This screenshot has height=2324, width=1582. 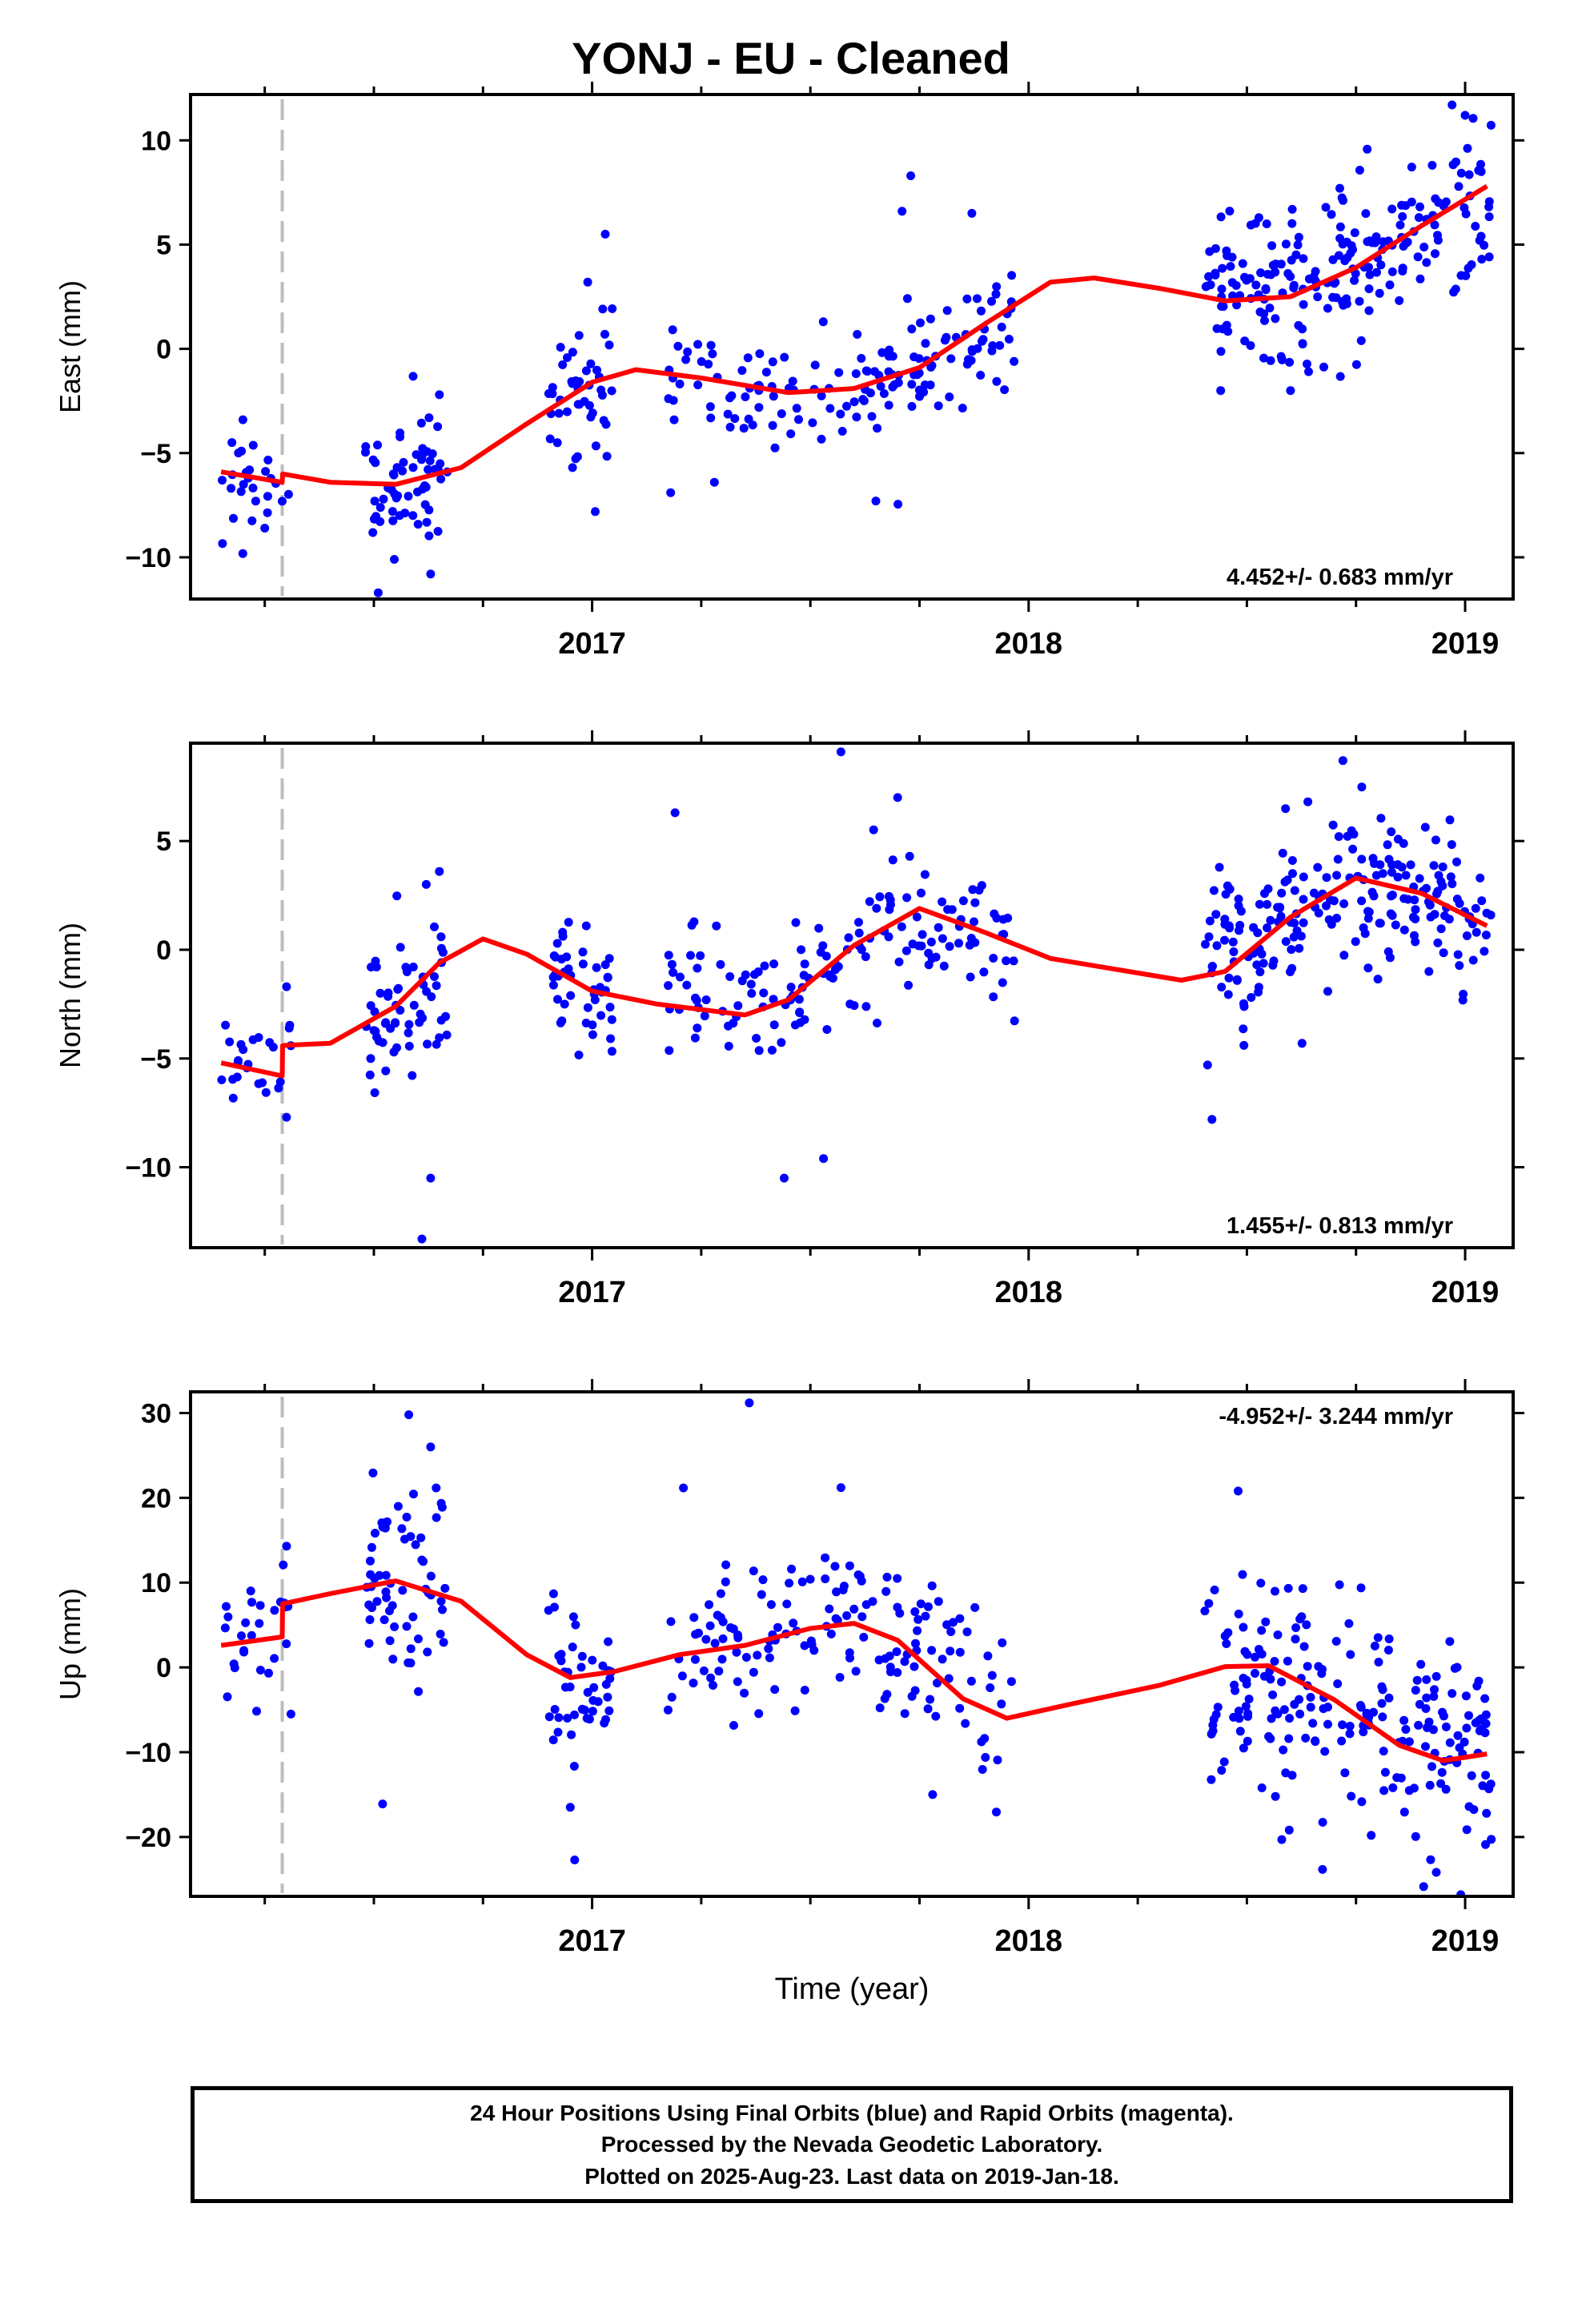 I want to click on x-tick-label: 2019, so click(x=1465, y=1292).